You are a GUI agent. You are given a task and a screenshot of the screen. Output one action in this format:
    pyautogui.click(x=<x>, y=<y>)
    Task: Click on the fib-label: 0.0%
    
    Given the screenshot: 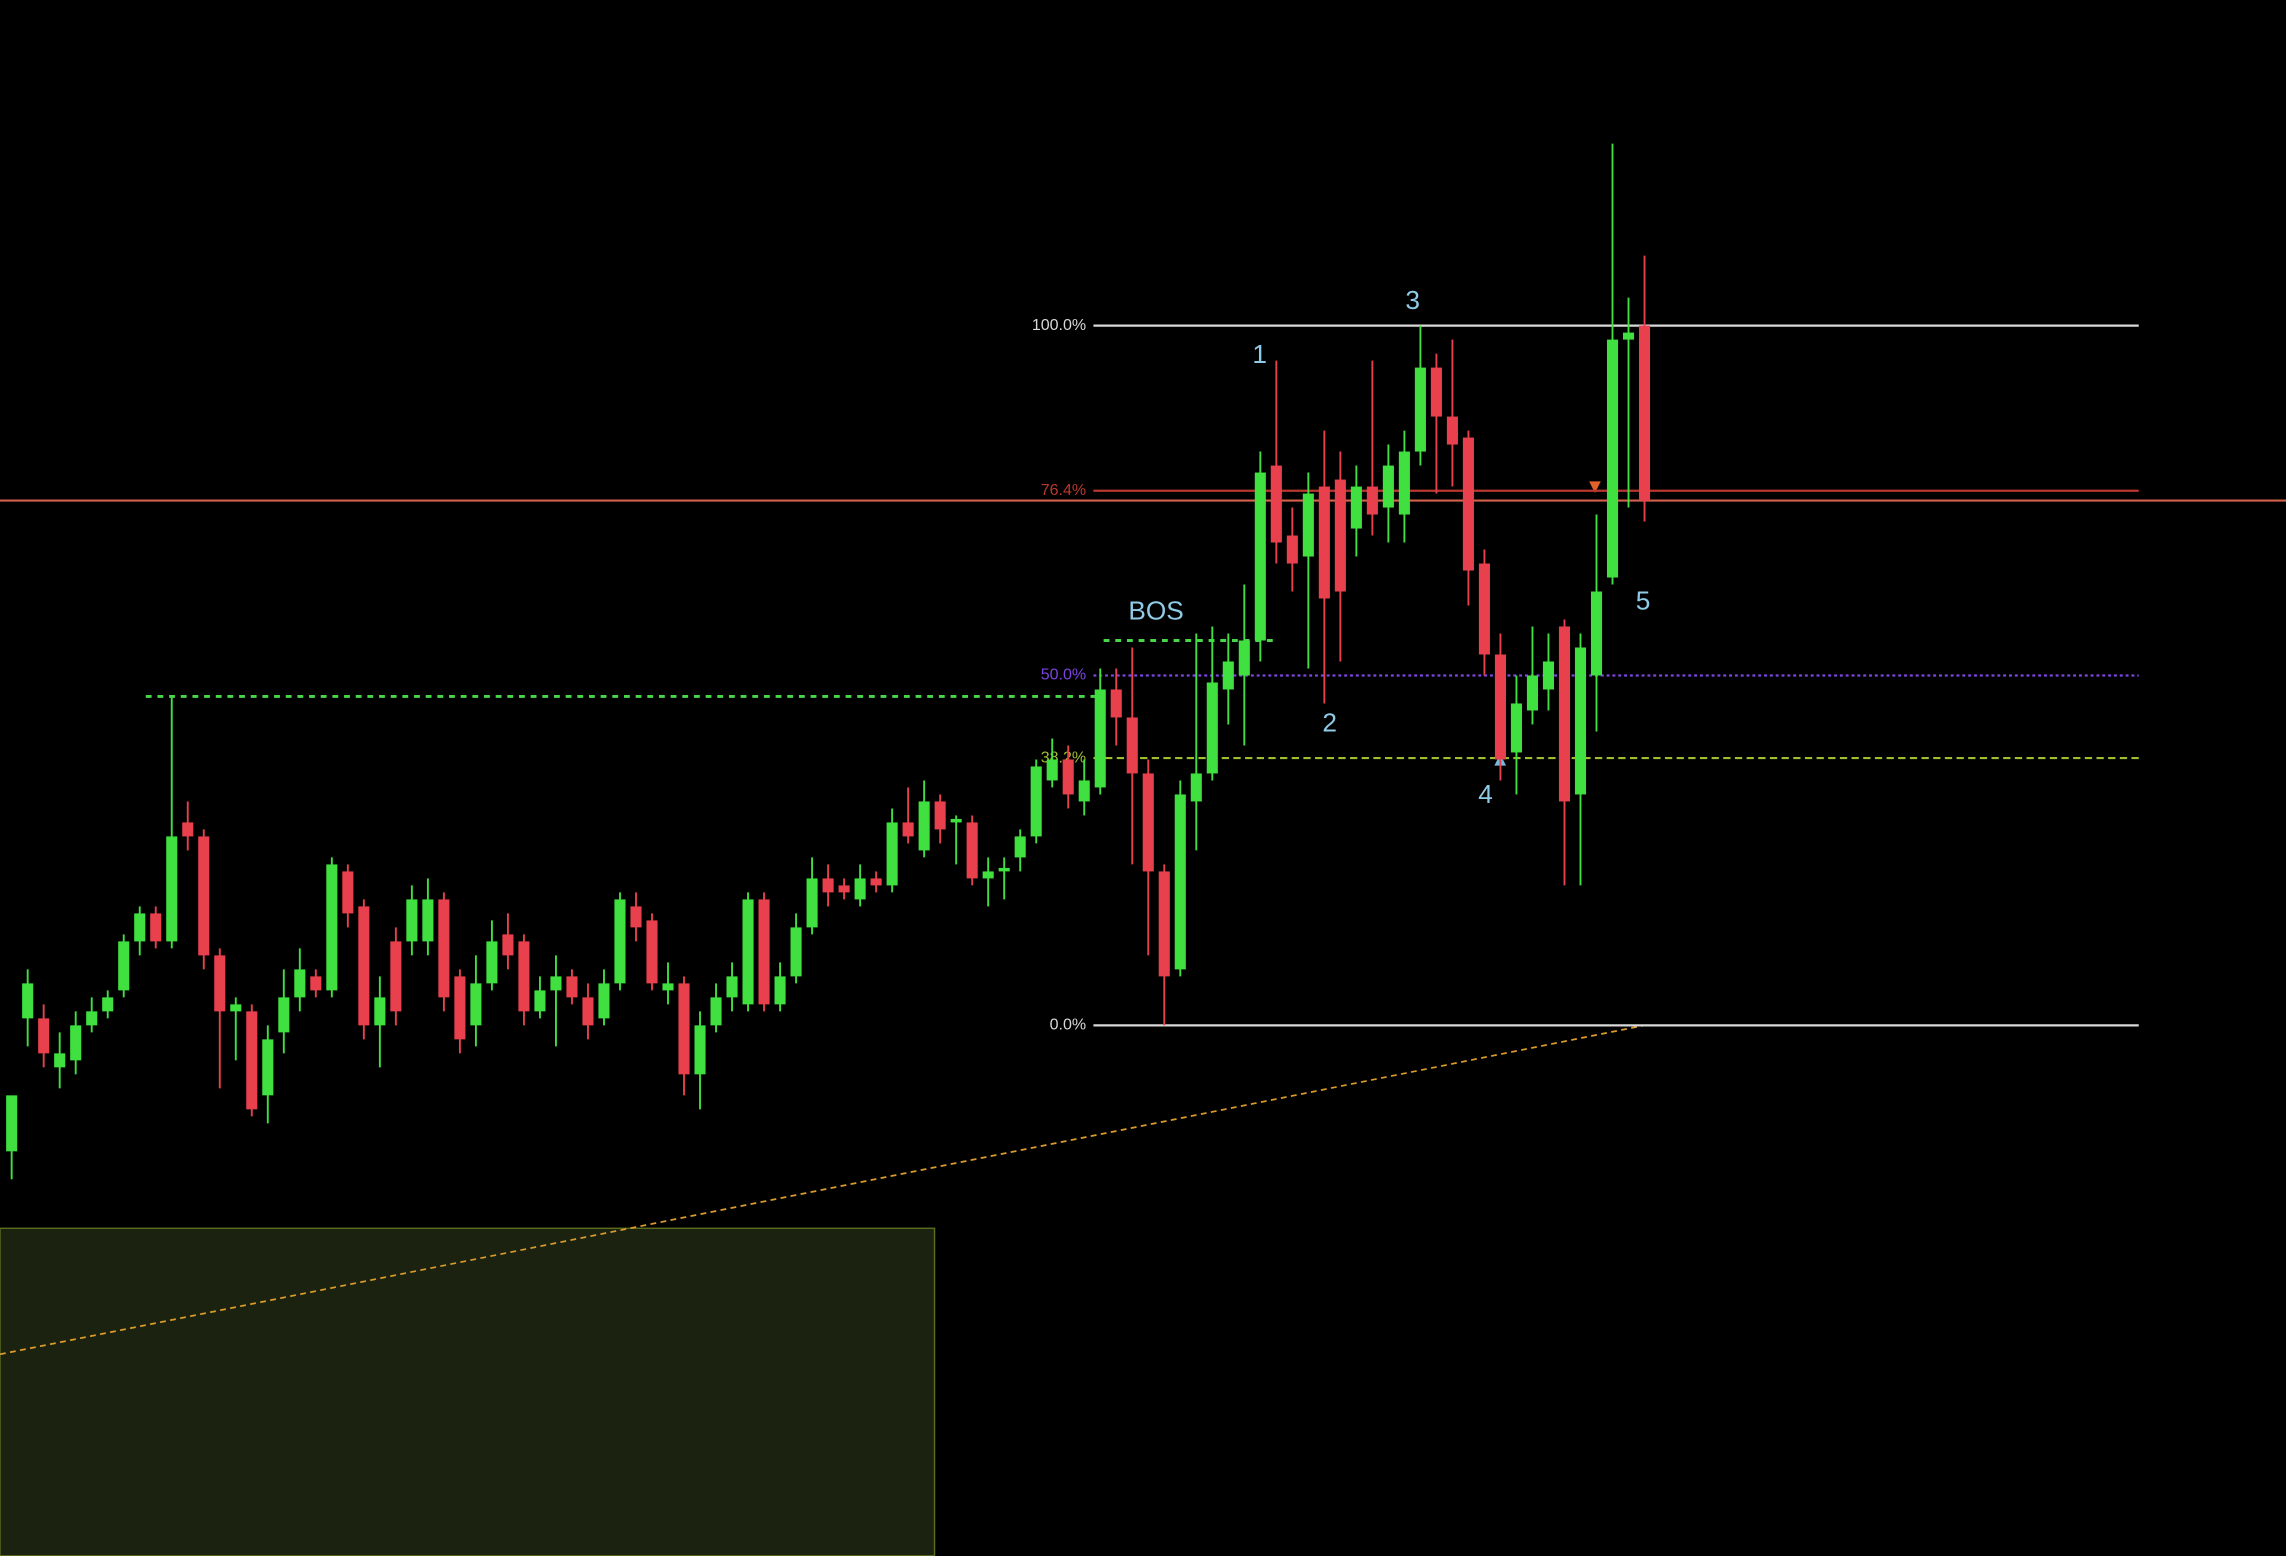 What is the action you would take?
    pyautogui.click(x=1068, y=1025)
    